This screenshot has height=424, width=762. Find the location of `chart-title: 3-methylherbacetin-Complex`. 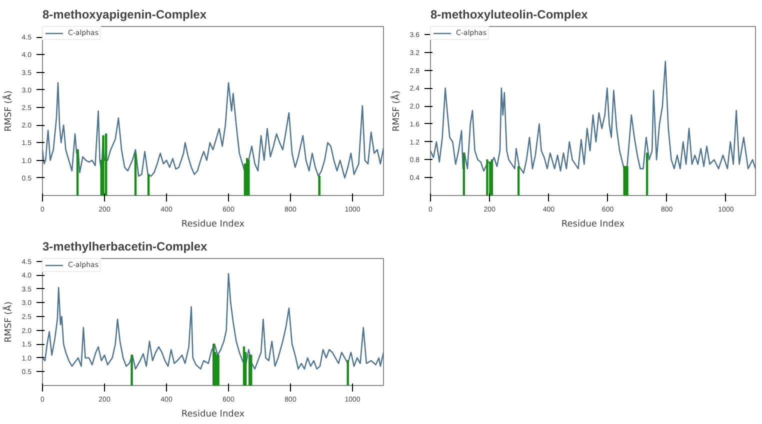

chart-title: 3-methylherbacetin-Complex is located at coordinates (125, 247).